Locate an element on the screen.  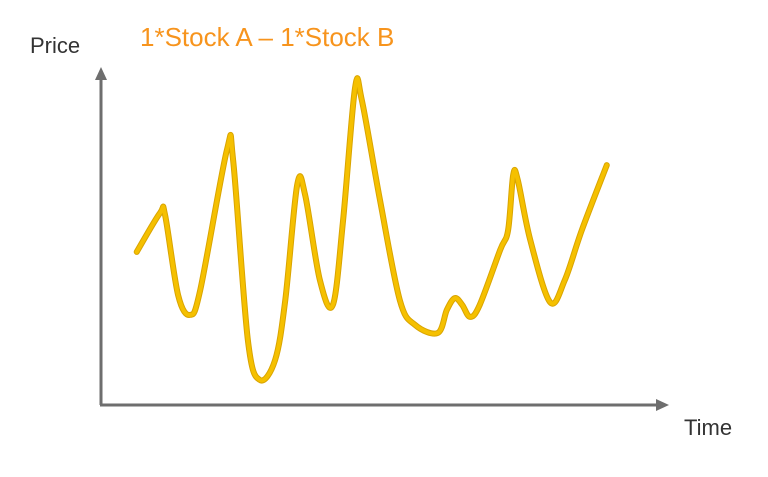
y-axis-arrow-icon is located at coordinates (101, 73).